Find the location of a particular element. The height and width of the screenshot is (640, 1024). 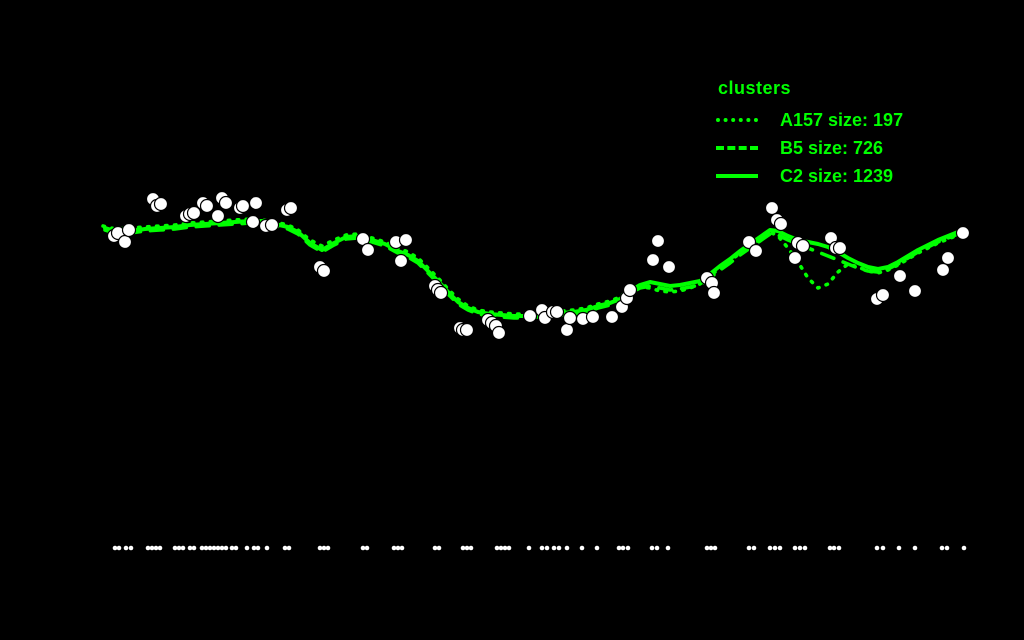

legend-entry-label: A157 size: 197 is located at coordinates (842, 119).